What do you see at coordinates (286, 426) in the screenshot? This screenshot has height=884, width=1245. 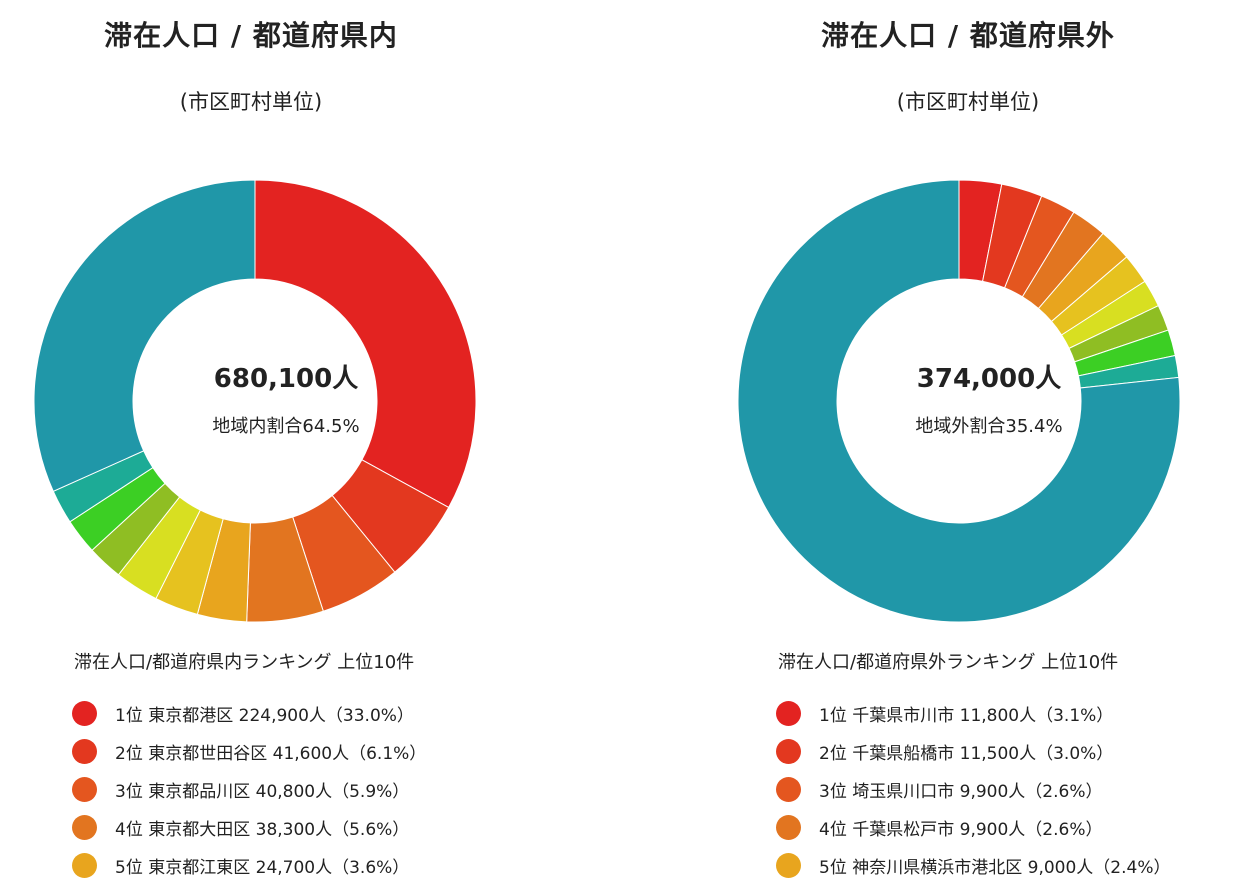 I see `center-ratio: 地域内割合64.5%` at bounding box center [286, 426].